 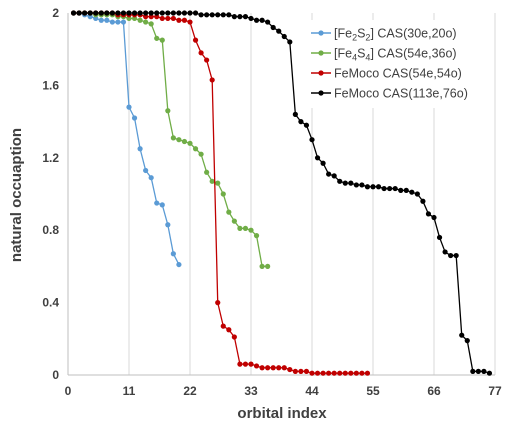 I want to click on legend-item: [Fe4S4] CAS(54e,36o), so click(x=384, y=55).